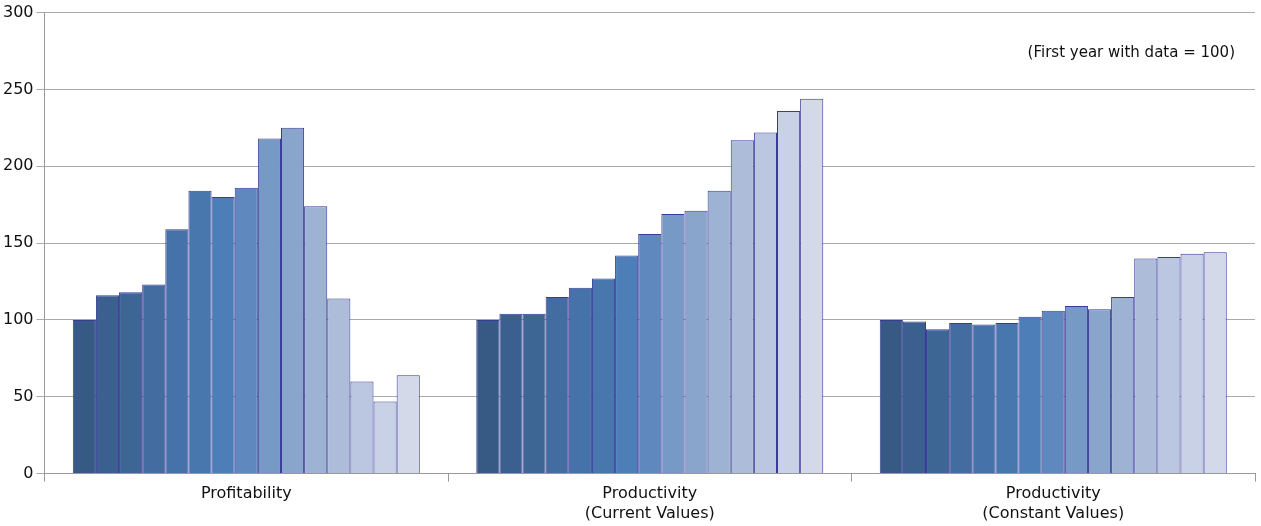 This screenshot has width=1261, height=526. What do you see at coordinates (649, 502) in the screenshot?
I see `x-tick-label: Productivity (Current Values)` at bounding box center [649, 502].